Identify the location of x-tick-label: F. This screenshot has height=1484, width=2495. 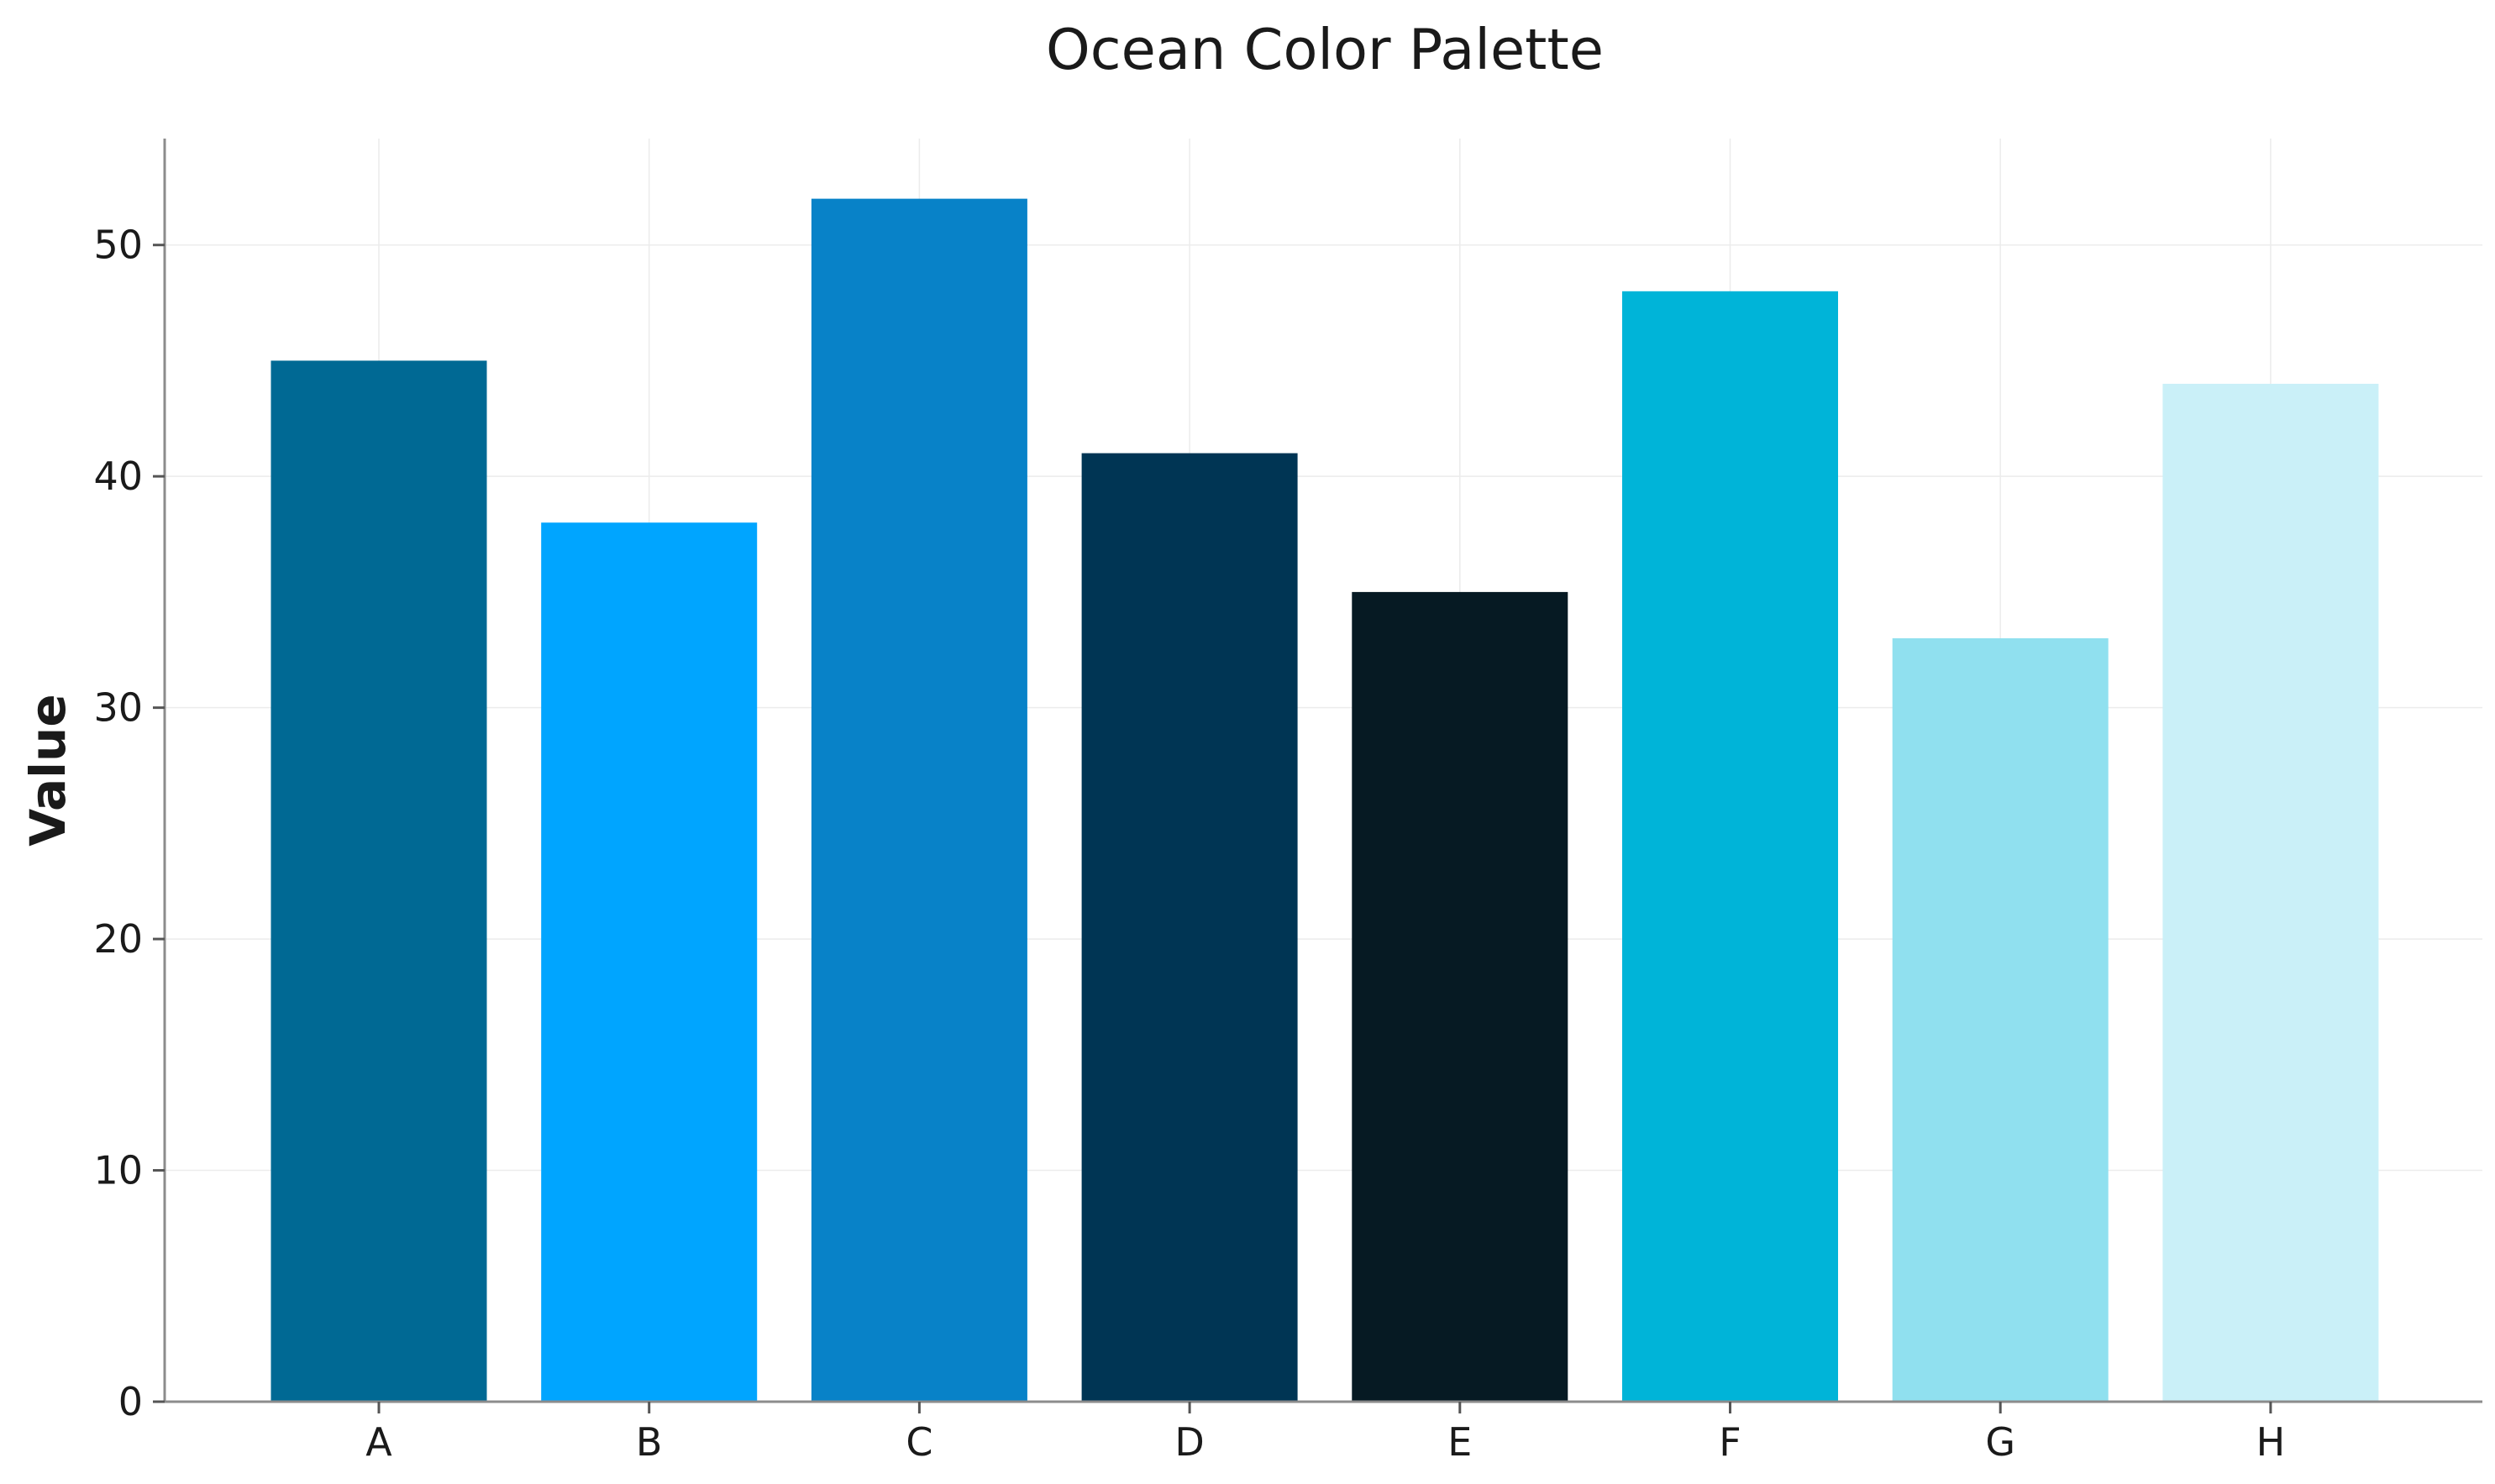
(1730, 1442).